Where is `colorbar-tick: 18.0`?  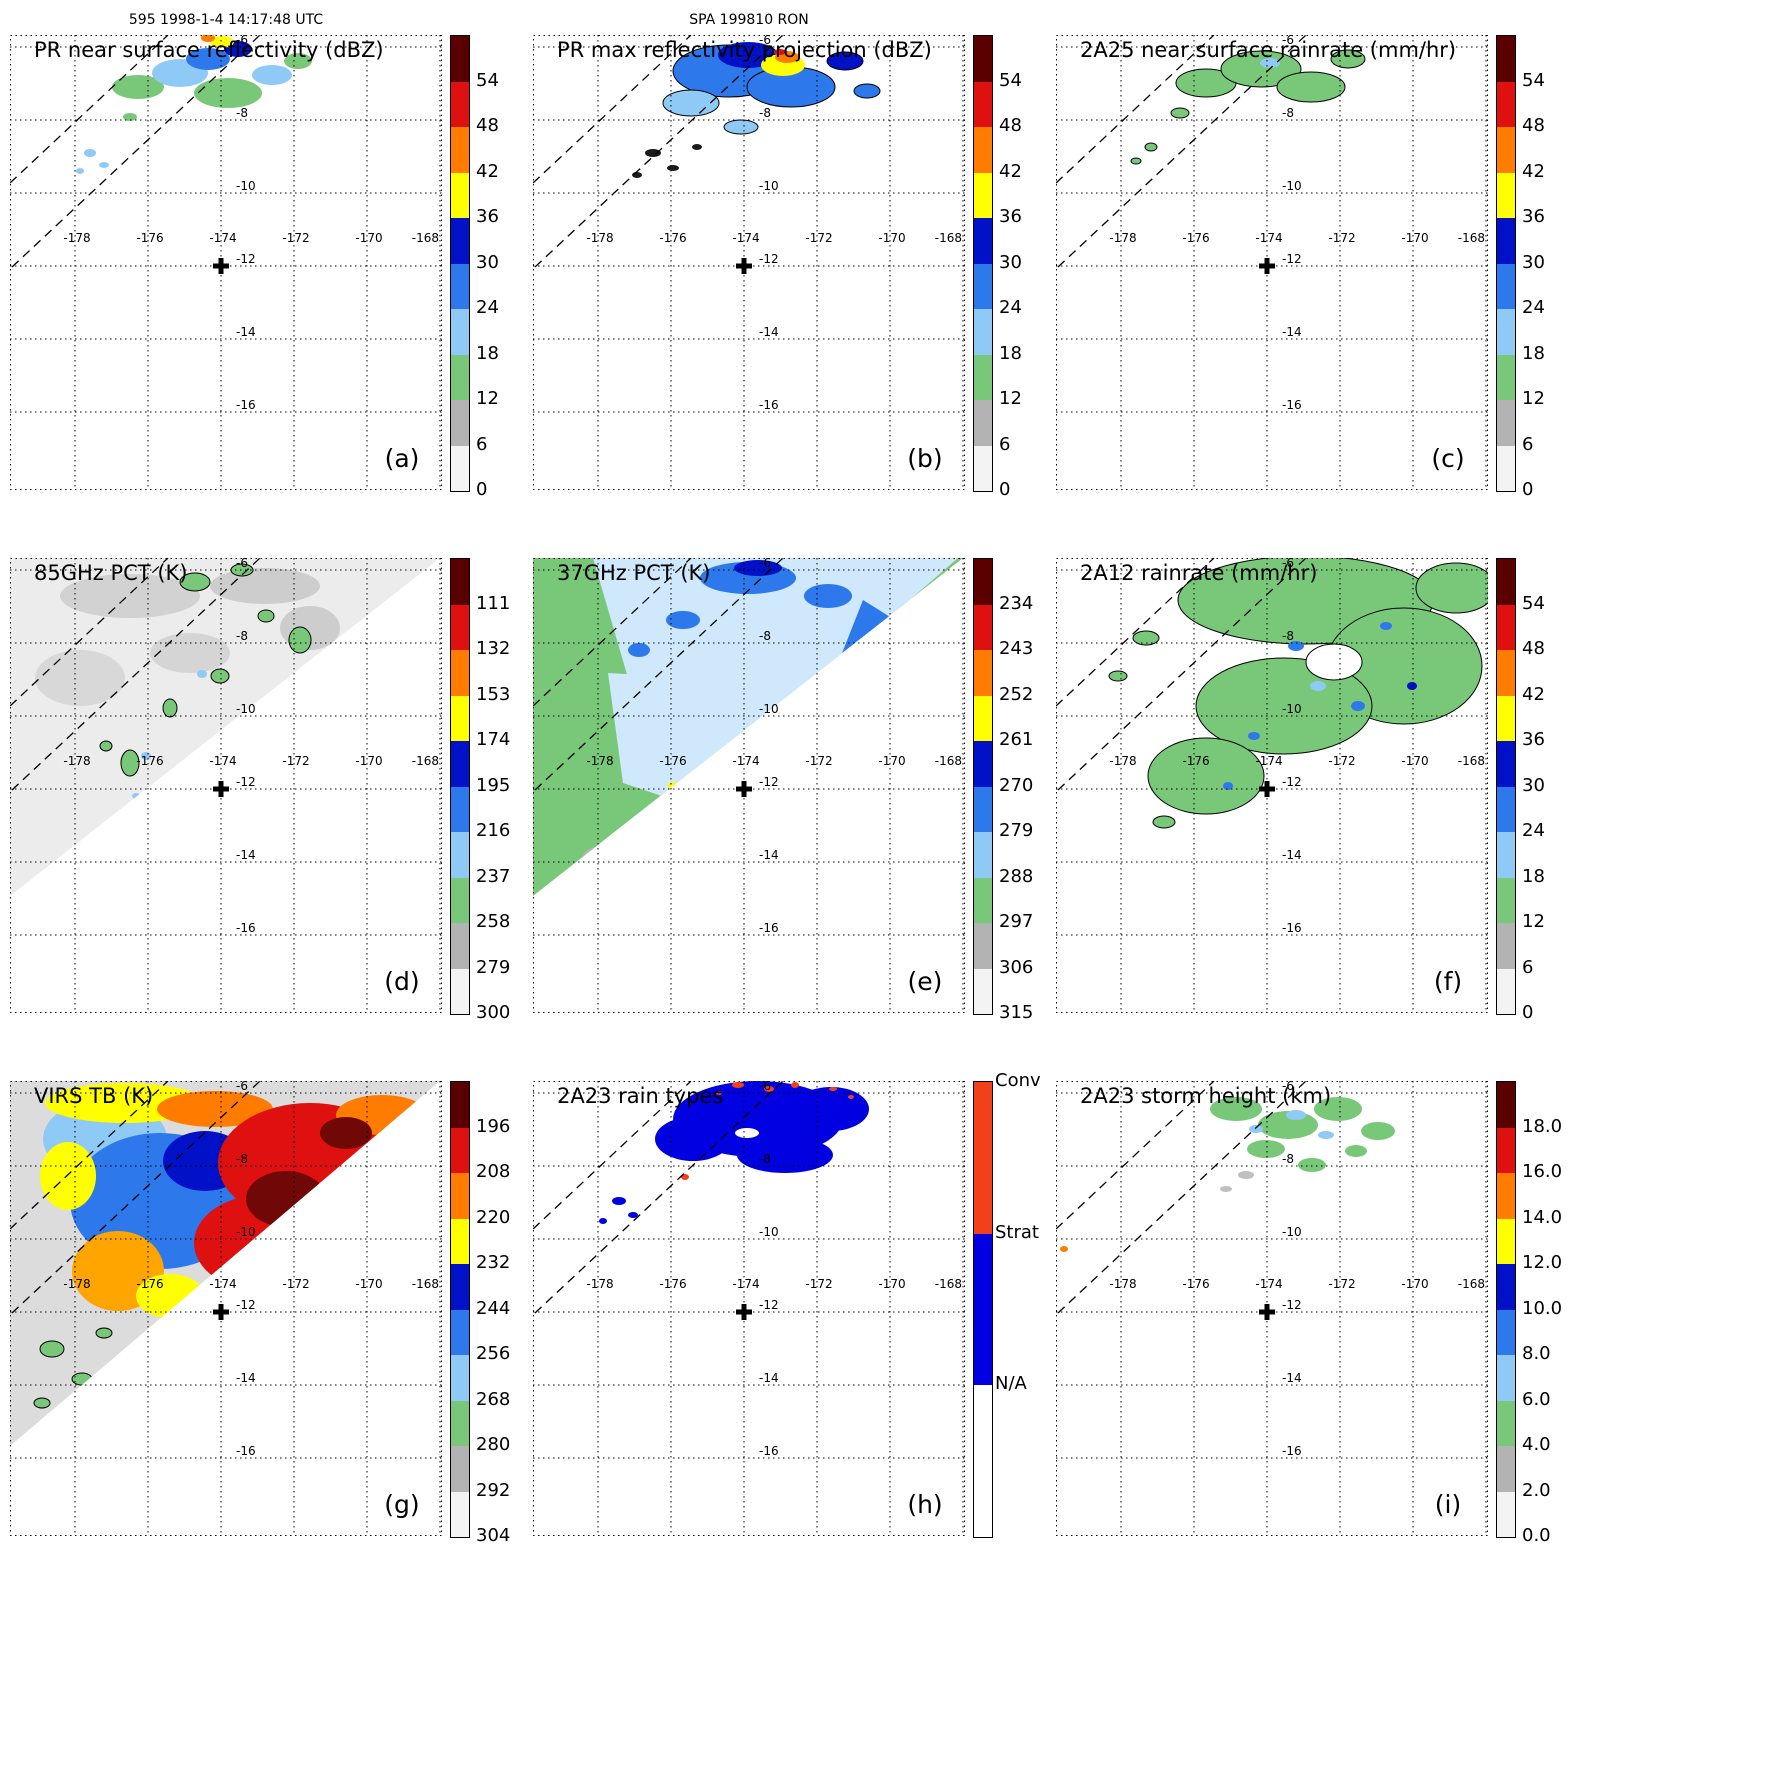 colorbar-tick: 18.0 is located at coordinates (1542, 1126).